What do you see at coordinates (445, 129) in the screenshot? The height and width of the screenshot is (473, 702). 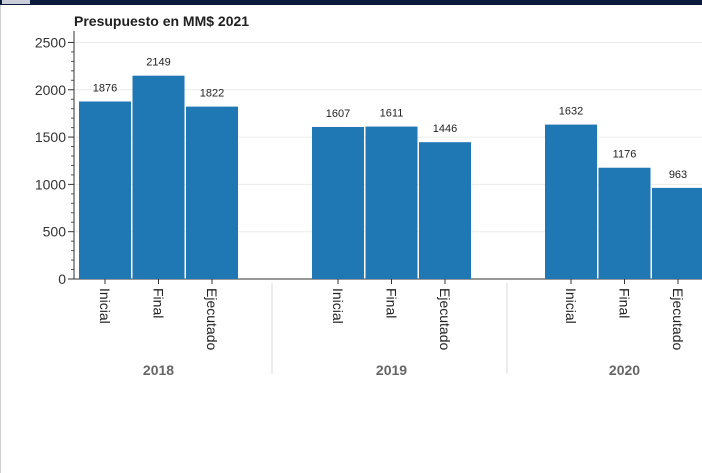 I see `bar-value-label: 1446` at bounding box center [445, 129].